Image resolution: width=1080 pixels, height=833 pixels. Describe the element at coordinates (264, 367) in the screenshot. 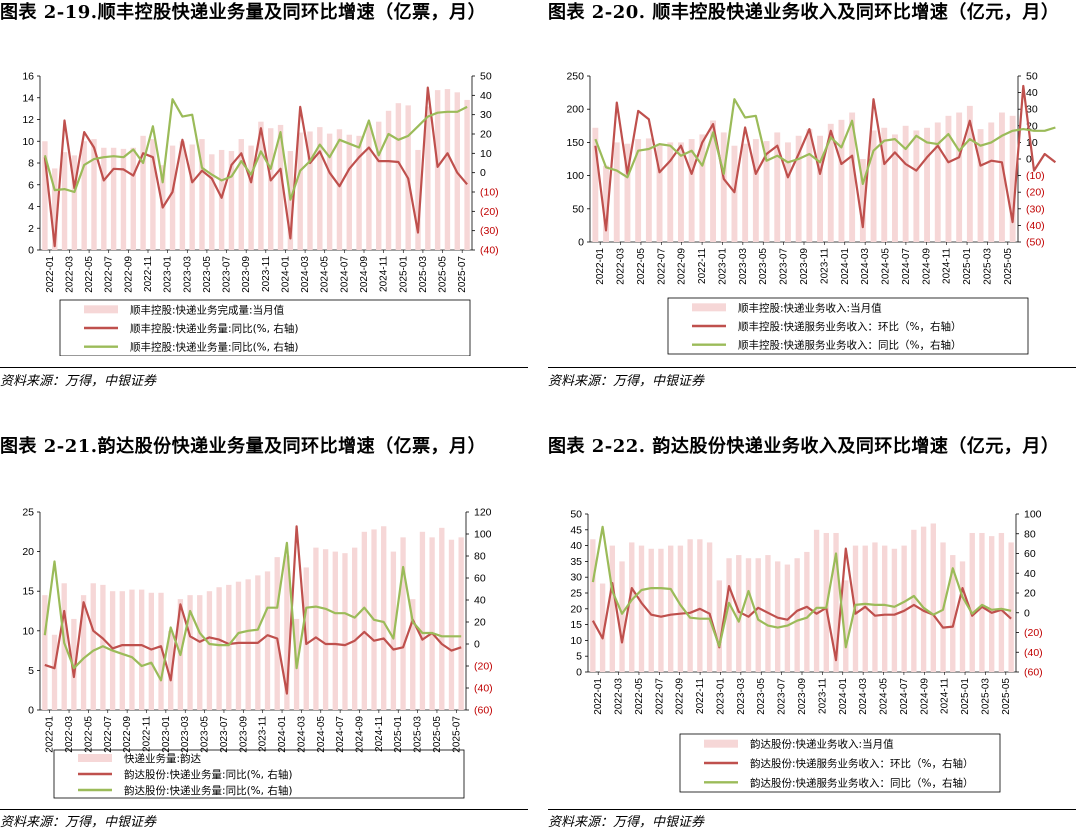

I see `source-divider` at that location.